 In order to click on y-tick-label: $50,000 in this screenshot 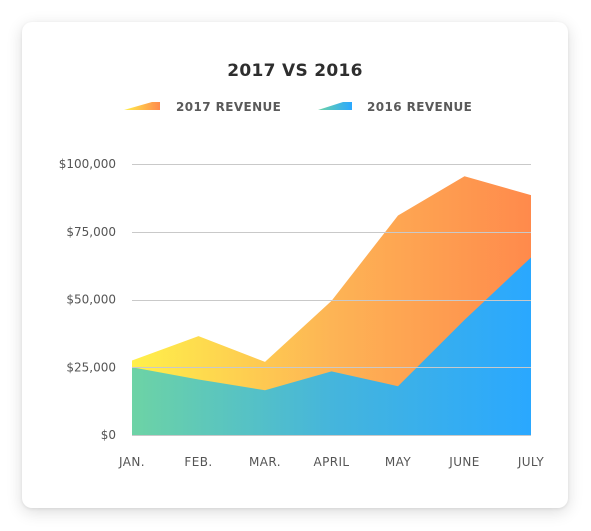, I will do `click(91, 300)`.